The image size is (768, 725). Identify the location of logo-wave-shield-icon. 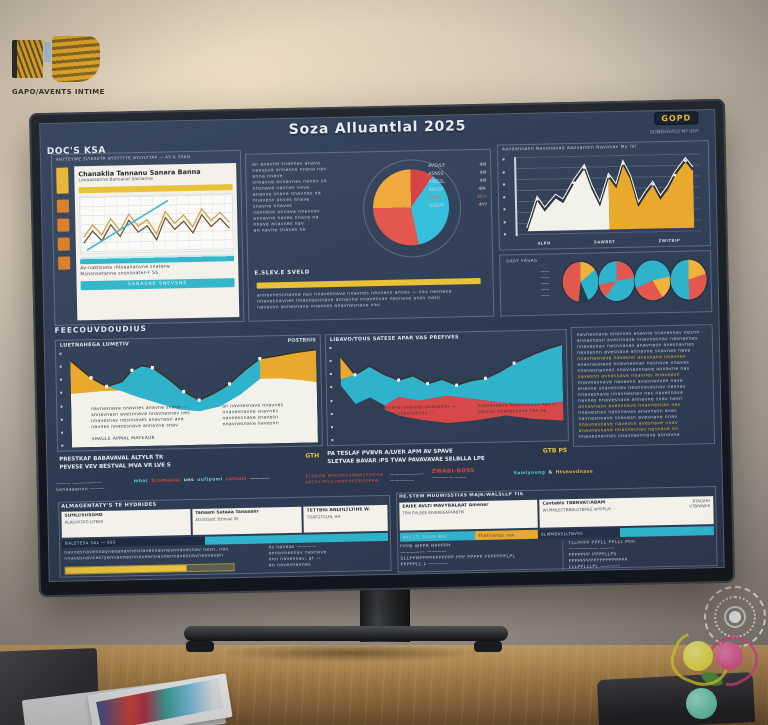
(76, 59).